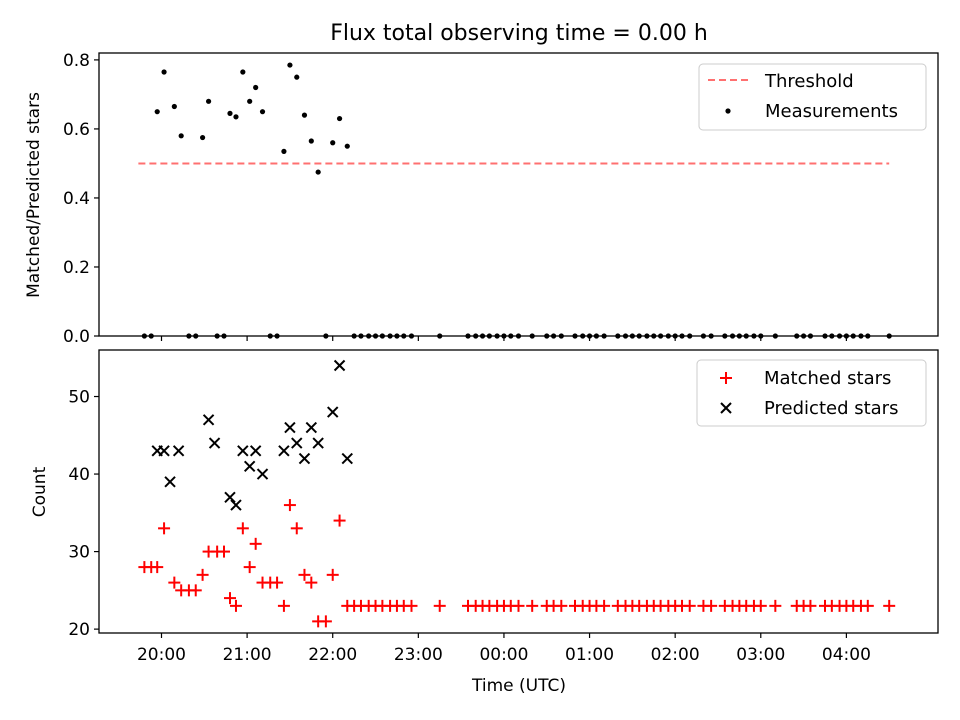  I want to click on top-ytick-label: 0.0, so click(76, 337).